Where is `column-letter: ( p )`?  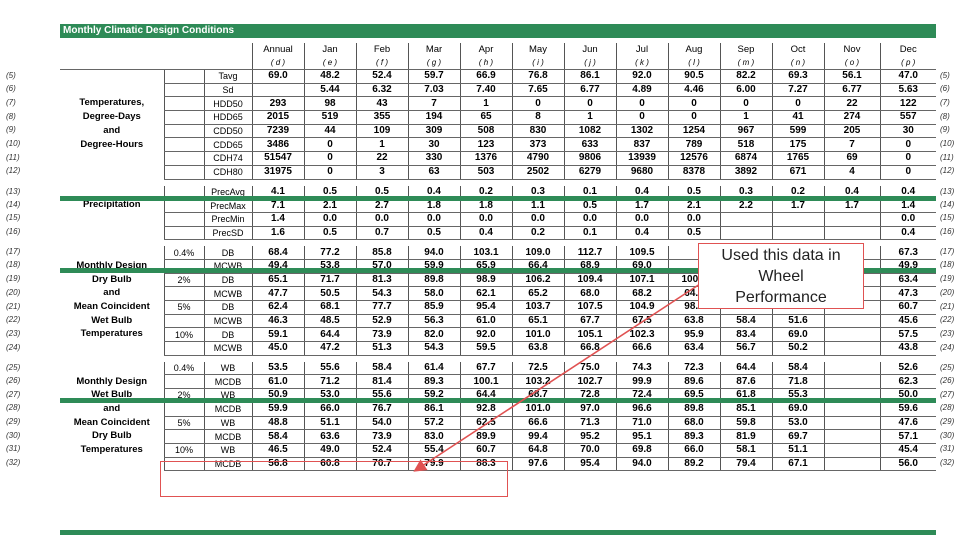 column-letter: ( p ) is located at coordinates (907, 63).